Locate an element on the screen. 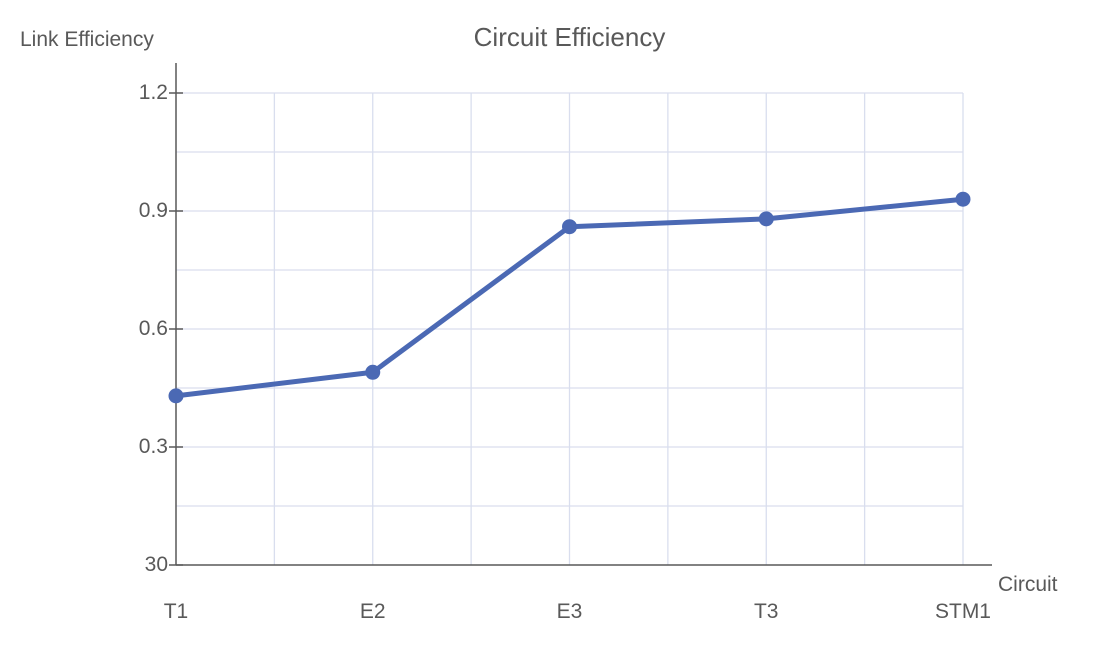  data-point-T3 is located at coordinates (766, 219).